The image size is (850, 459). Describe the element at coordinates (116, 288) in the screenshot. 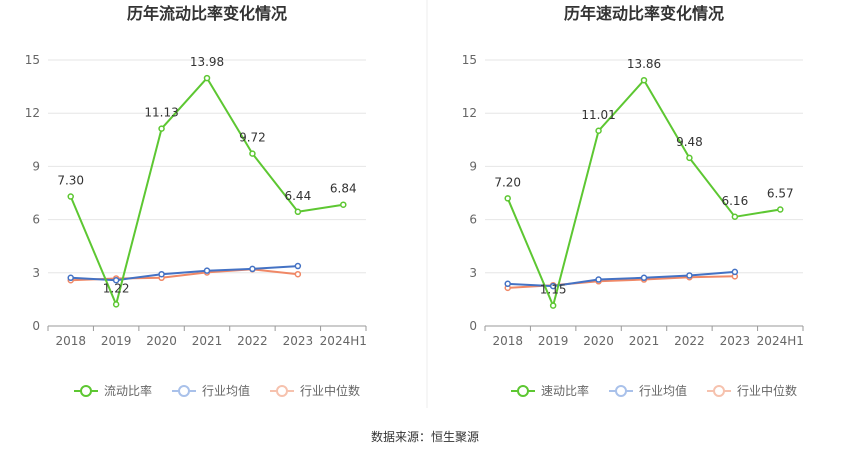

I see `data-label: 1.22` at that location.